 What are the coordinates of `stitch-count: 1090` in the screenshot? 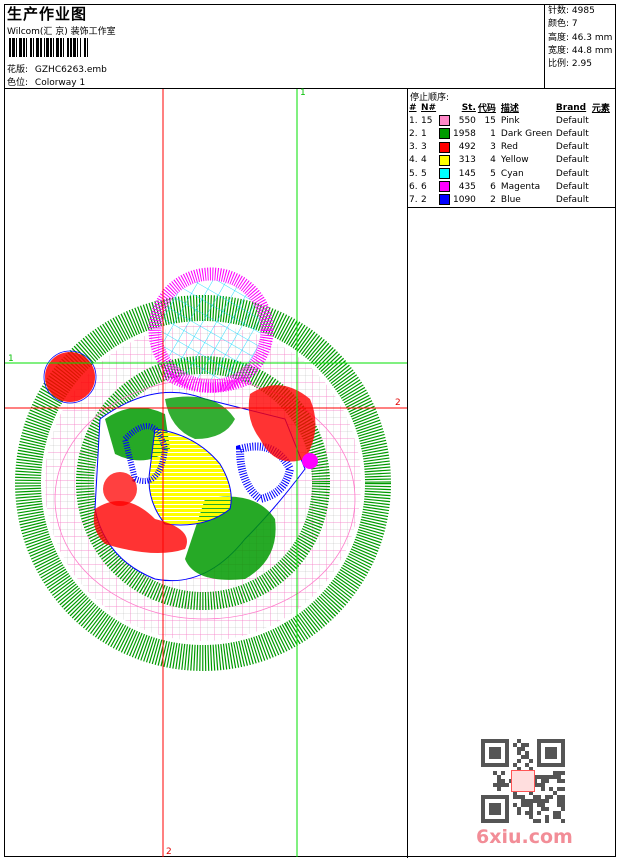 It's located at (464, 199).